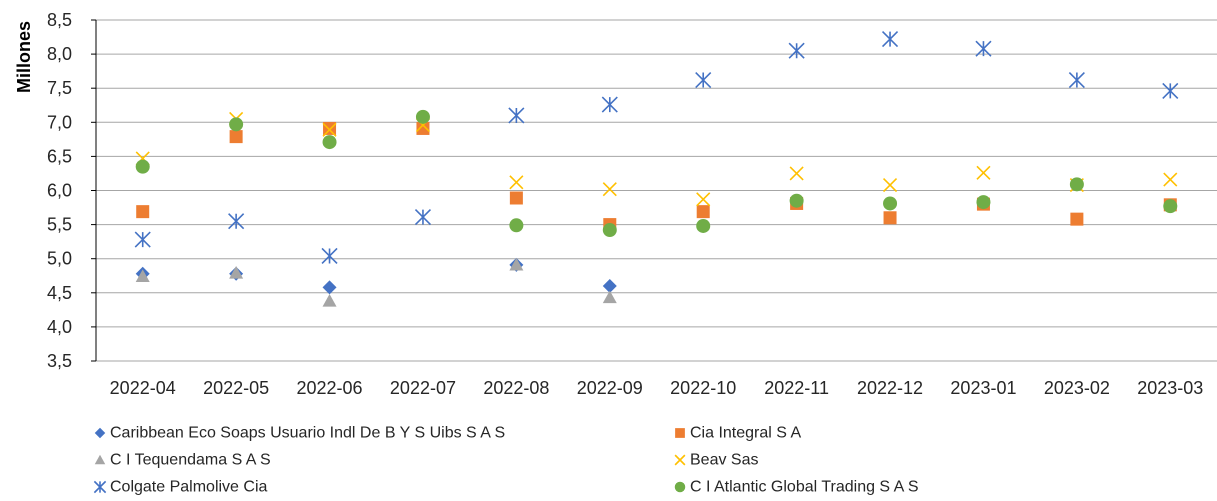 This screenshot has height=501, width=1217. Describe the element at coordinates (423, 388) in the screenshot. I see `x-tick-label: 2022-07` at that location.